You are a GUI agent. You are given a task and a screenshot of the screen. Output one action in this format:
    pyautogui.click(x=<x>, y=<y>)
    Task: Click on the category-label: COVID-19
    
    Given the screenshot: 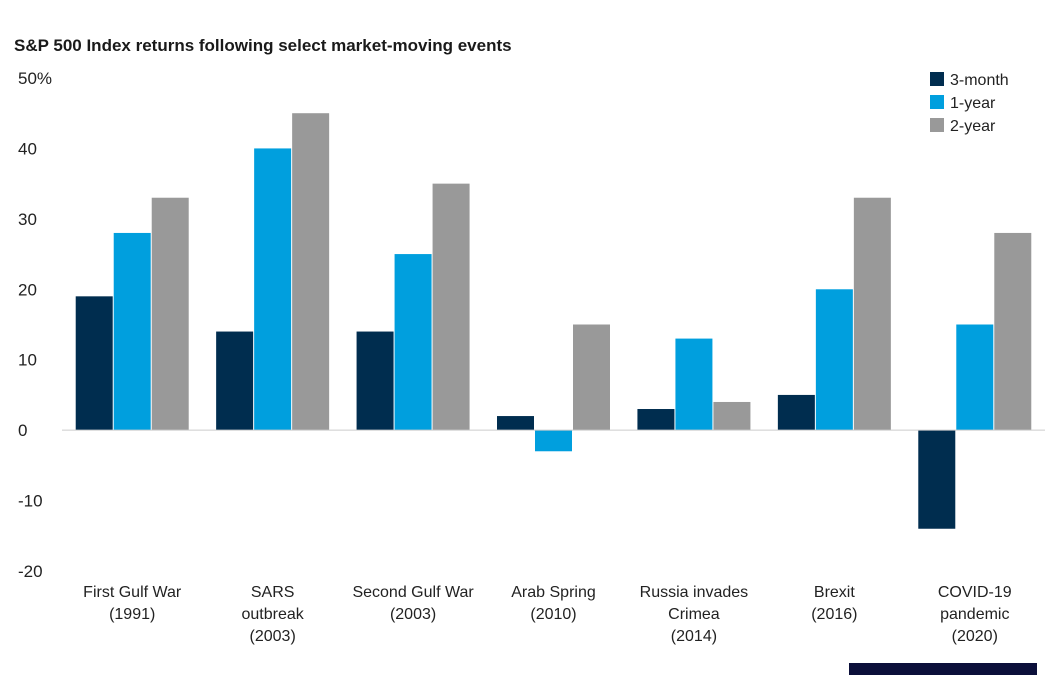 What is the action you would take?
    pyautogui.click(x=975, y=592)
    